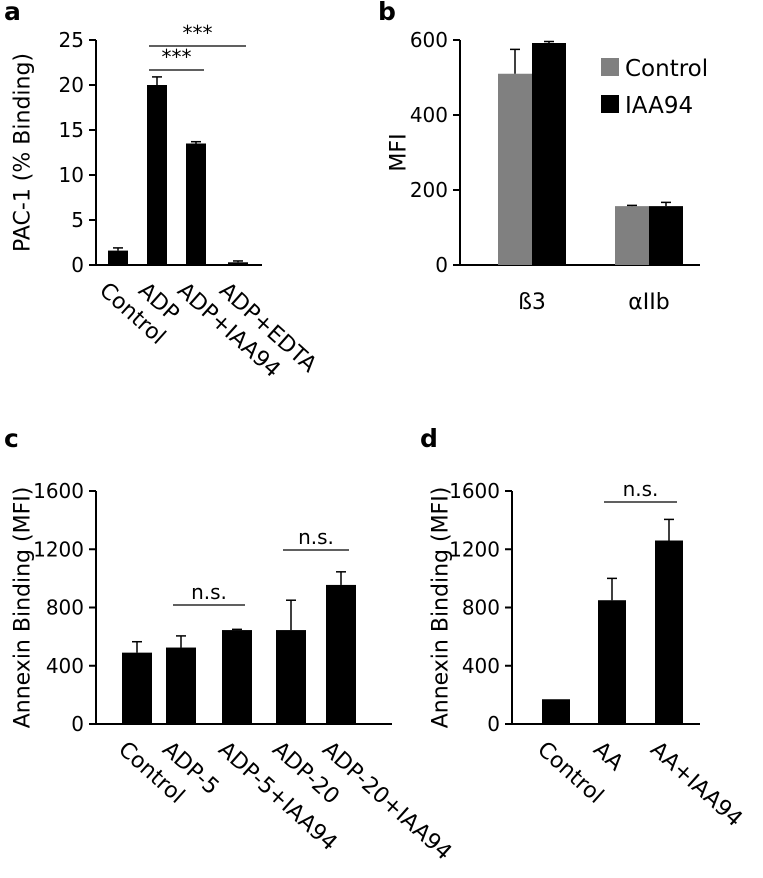 This screenshot has height=878, width=763. What do you see at coordinates (648, 302) in the screenshot?
I see `x-tick-label: αIIb` at bounding box center [648, 302].